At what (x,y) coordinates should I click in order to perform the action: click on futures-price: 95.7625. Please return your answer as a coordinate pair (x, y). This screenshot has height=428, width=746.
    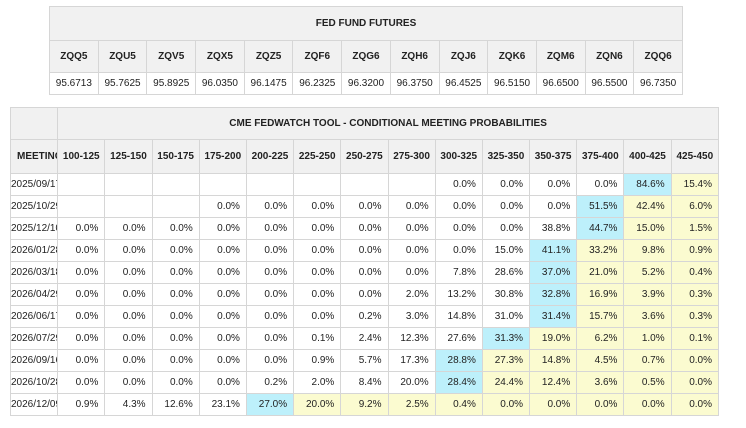
    Looking at the image, I should click on (122, 83).